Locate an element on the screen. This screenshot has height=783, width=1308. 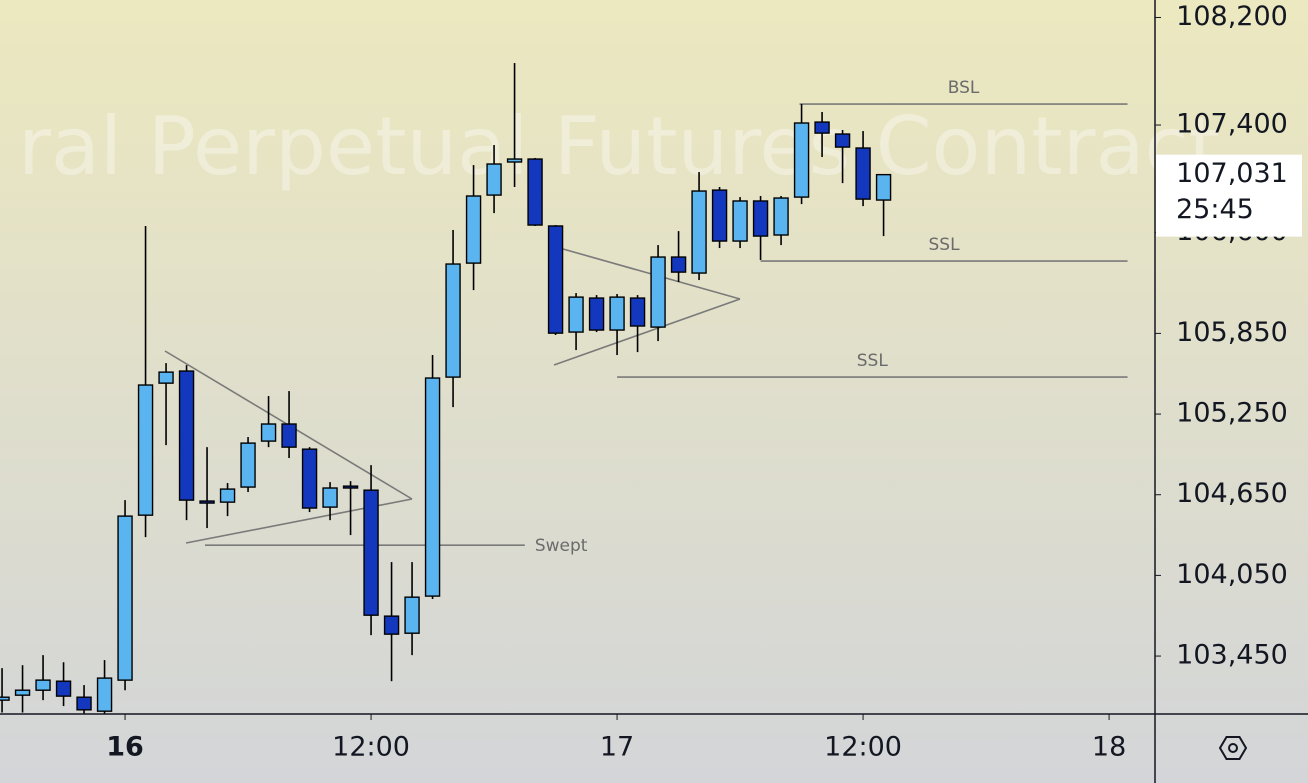
x-tick-label: 17 is located at coordinates (617, 747).